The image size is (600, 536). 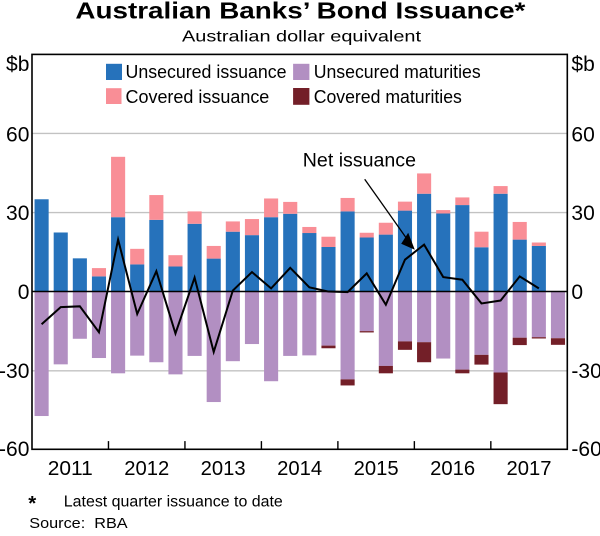 What do you see at coordinates (452, 469) in the screenshot?
I see `svg-text: 2016` at bounding box center [452, 469].